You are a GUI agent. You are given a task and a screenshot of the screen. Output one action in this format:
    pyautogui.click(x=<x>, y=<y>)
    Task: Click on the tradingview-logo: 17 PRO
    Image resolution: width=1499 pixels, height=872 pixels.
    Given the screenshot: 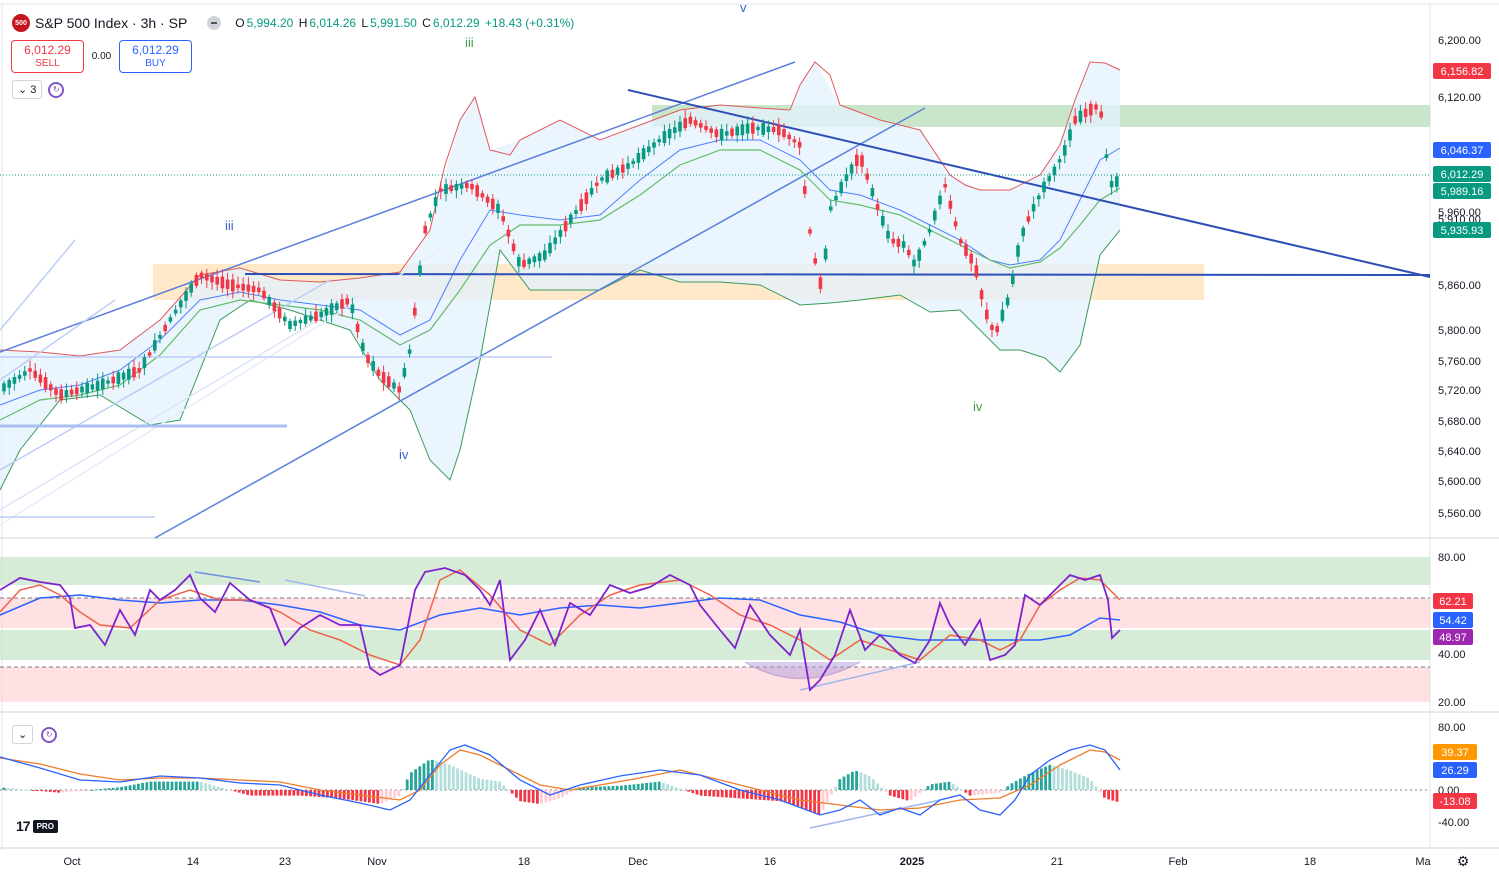 What is the action you would take?
    pyautogui.click(x=37, y=826)
    